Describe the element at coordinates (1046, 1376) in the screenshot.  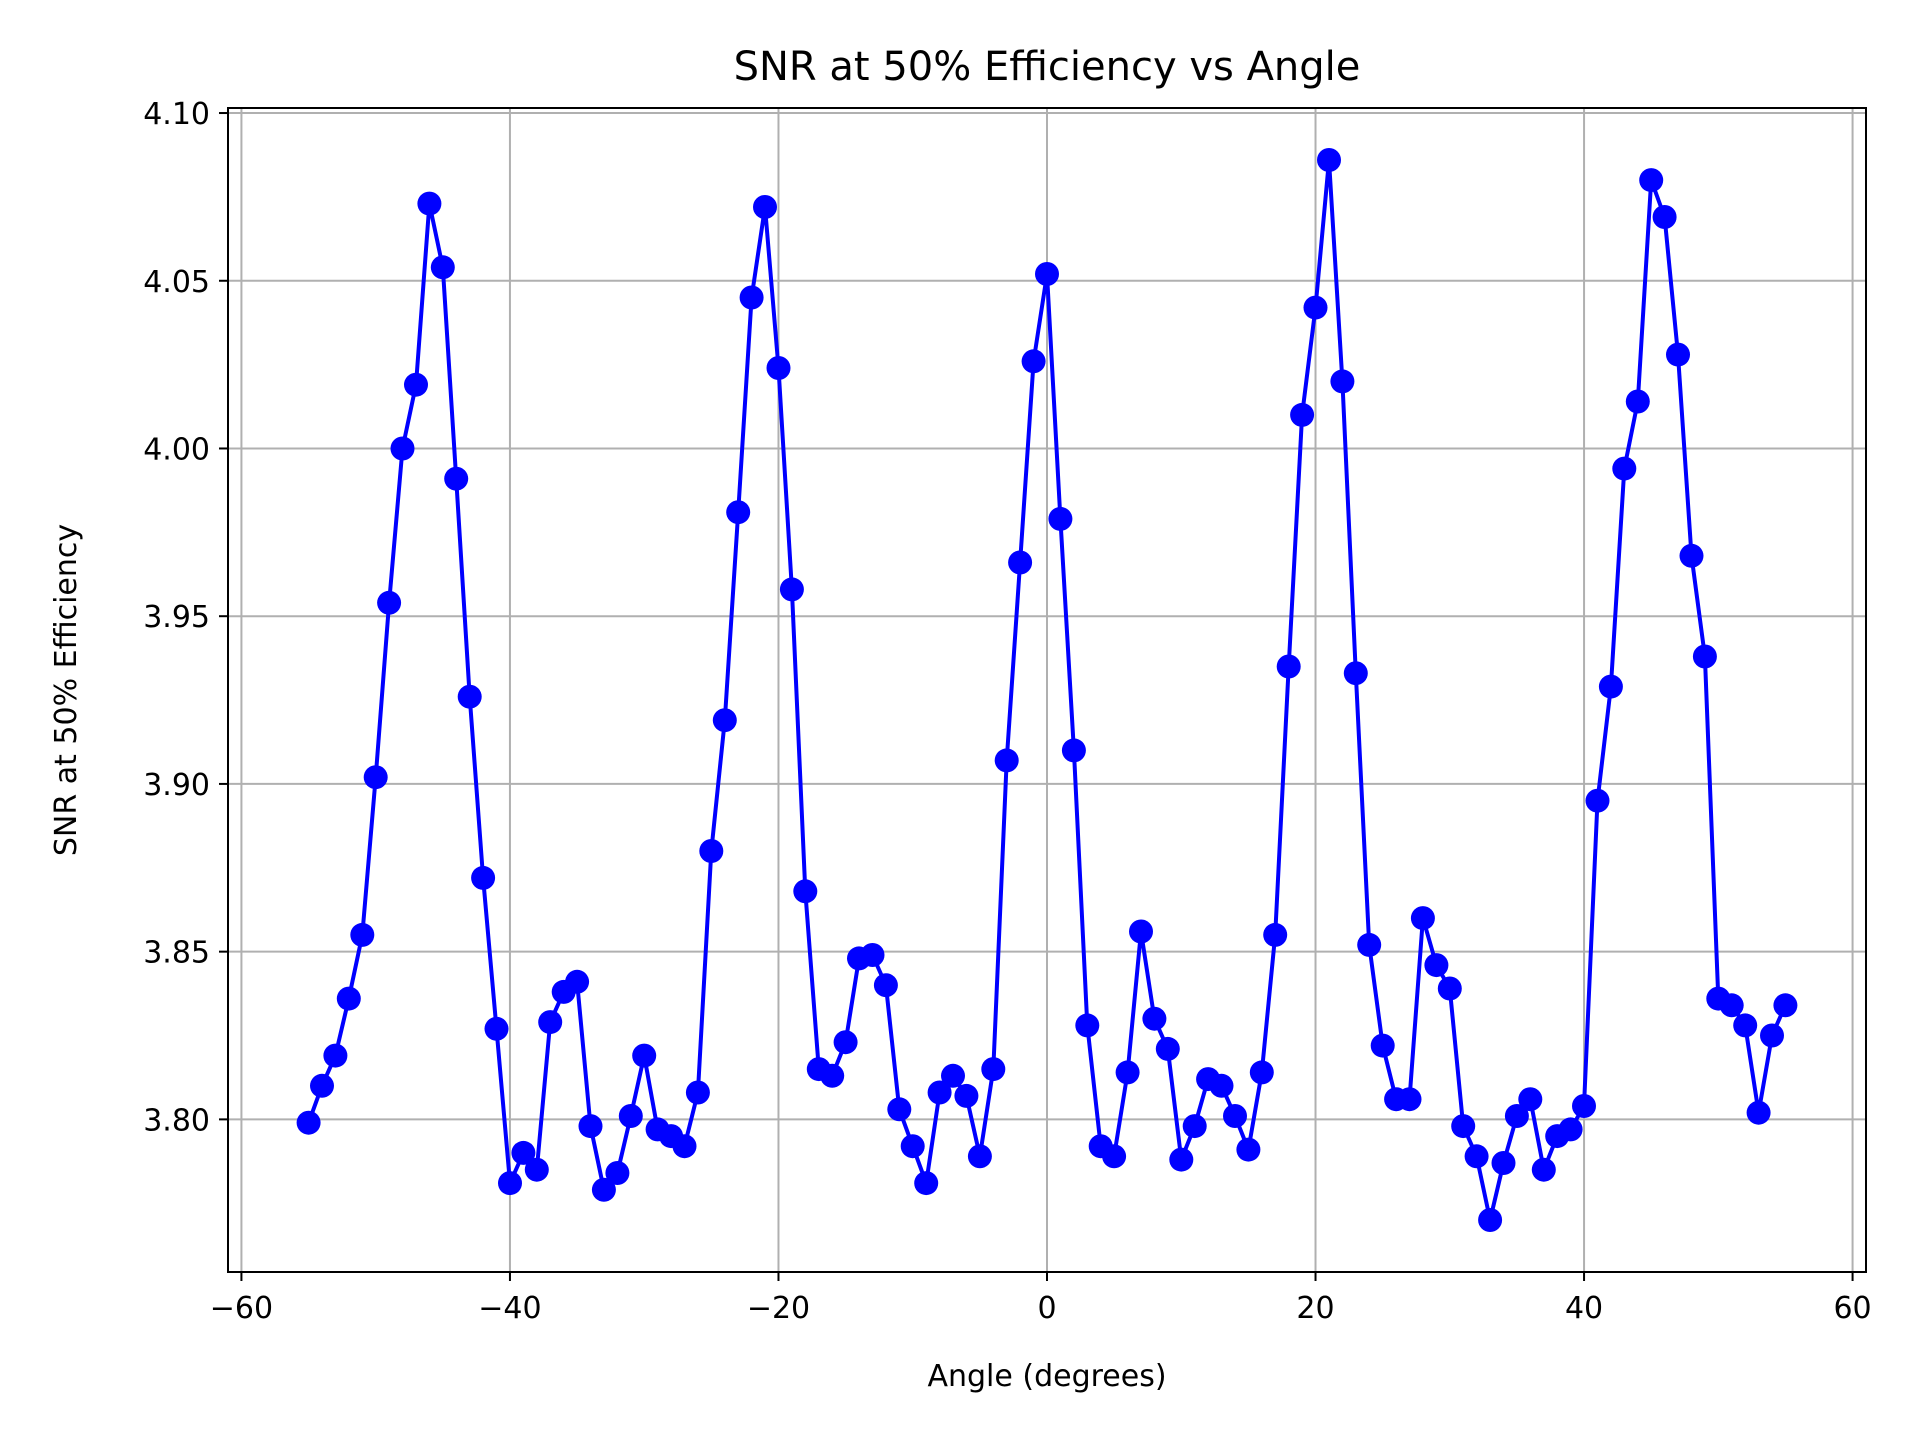
I see `x-axis-label: Angle (degrees)` at that location.